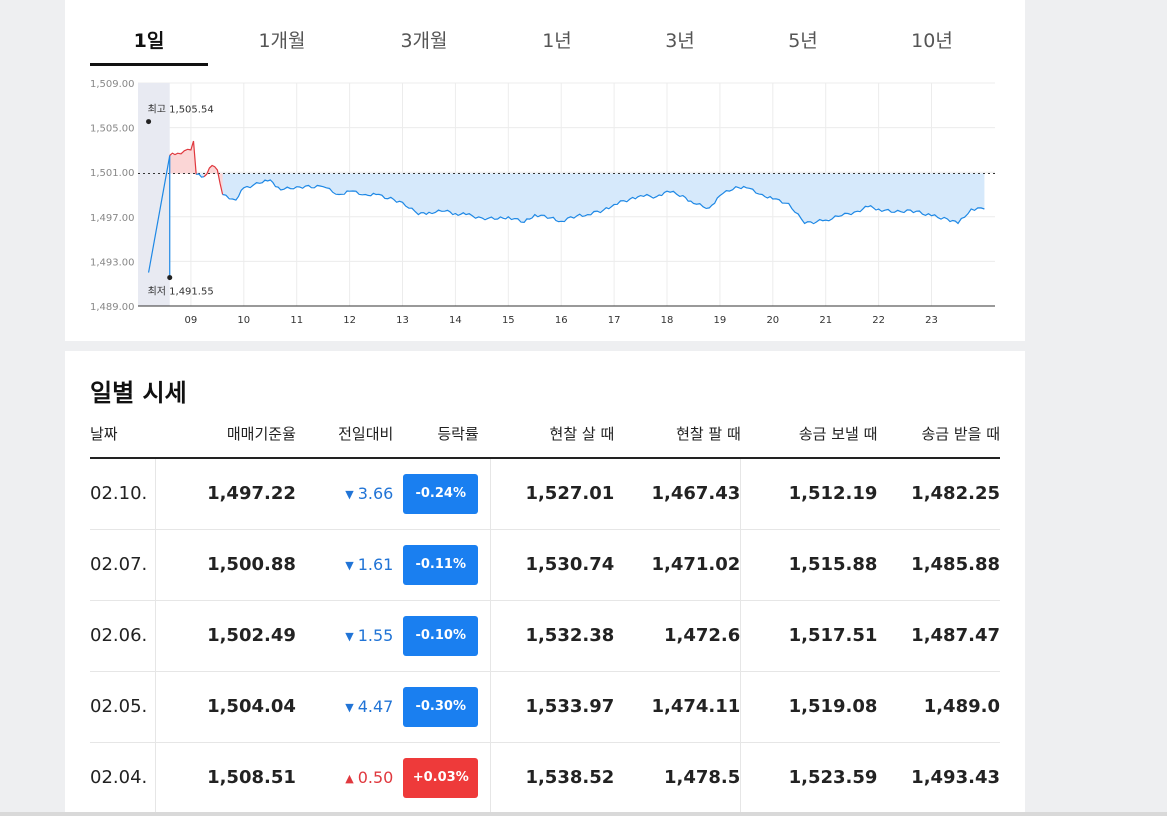 The width and height of the screenshot is (1167, 816). Describe the element at coordinates (678, 494) in the screenshot. I see `row-cash-sell: 1,467.43` at that location.